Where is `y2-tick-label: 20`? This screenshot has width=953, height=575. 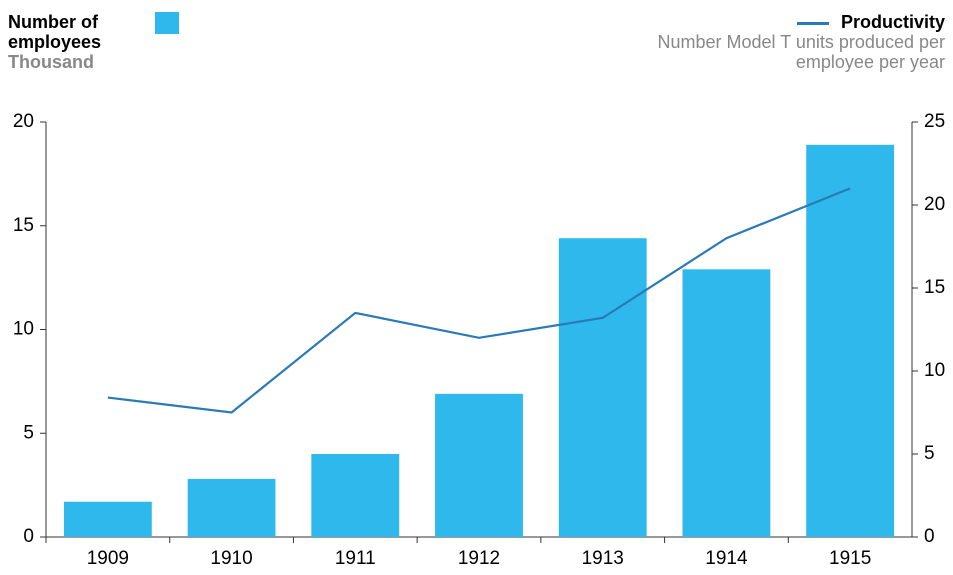 y2-tick-label: 20 is located at coordinates (934, 204).